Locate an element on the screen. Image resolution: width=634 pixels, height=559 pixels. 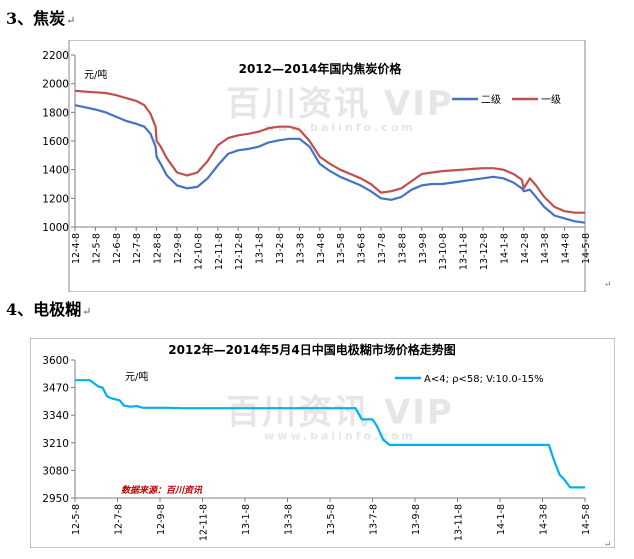
x-tick-label: 12-6-8 is located at coordinates (117, 248).